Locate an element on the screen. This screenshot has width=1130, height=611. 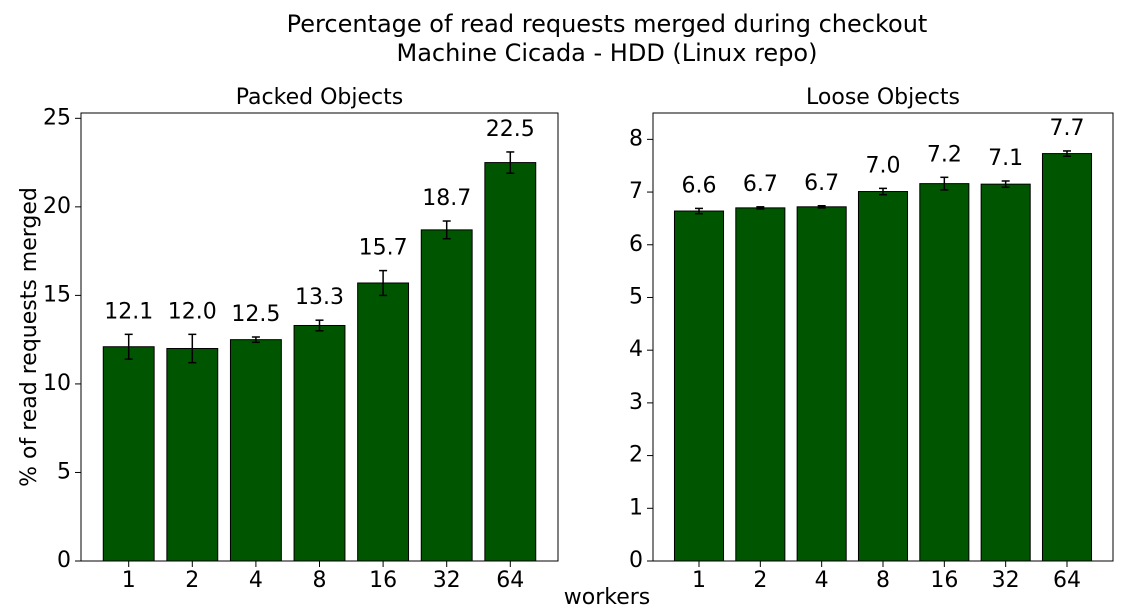
value-label: 12.1 is located at coordinates (128, 311).